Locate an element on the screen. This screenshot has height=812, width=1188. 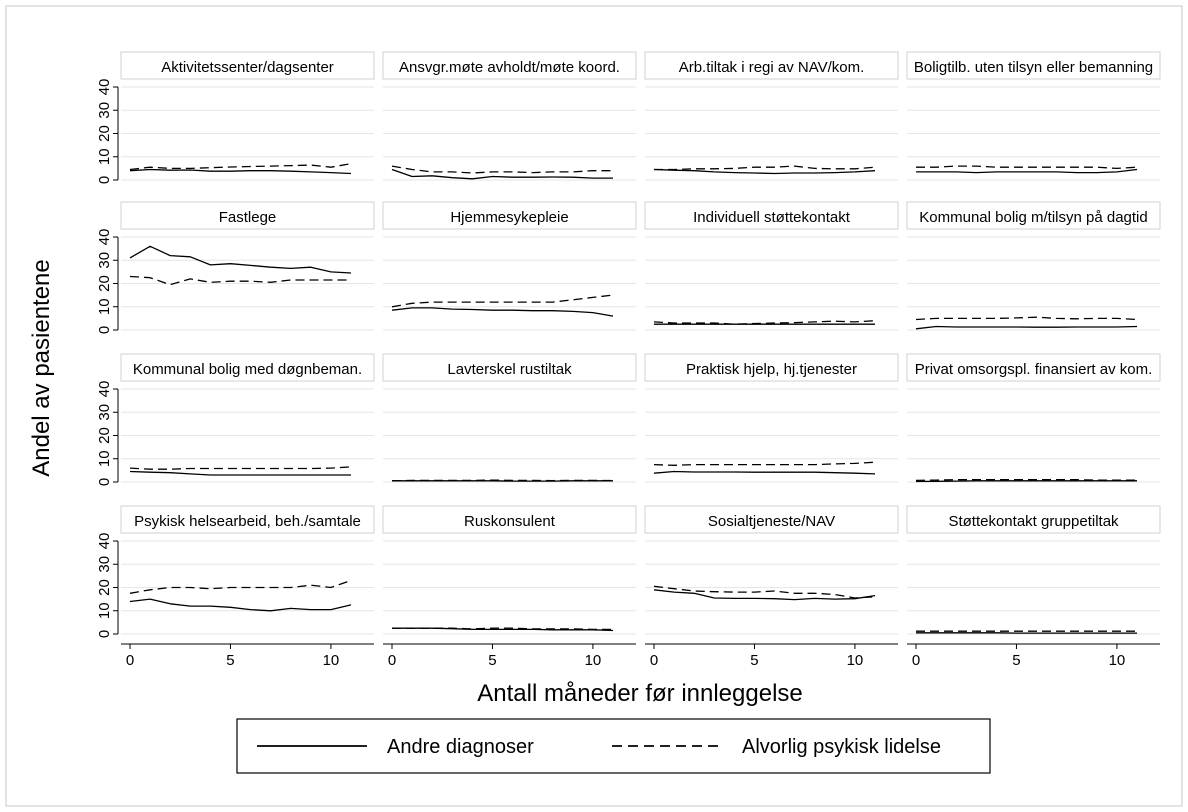
panel-kommunal-bolig-m-tilsyn-pa-dagtid: Kommunal bolig m/tilsyn på dagtid is located at coordinates (1033, 266).